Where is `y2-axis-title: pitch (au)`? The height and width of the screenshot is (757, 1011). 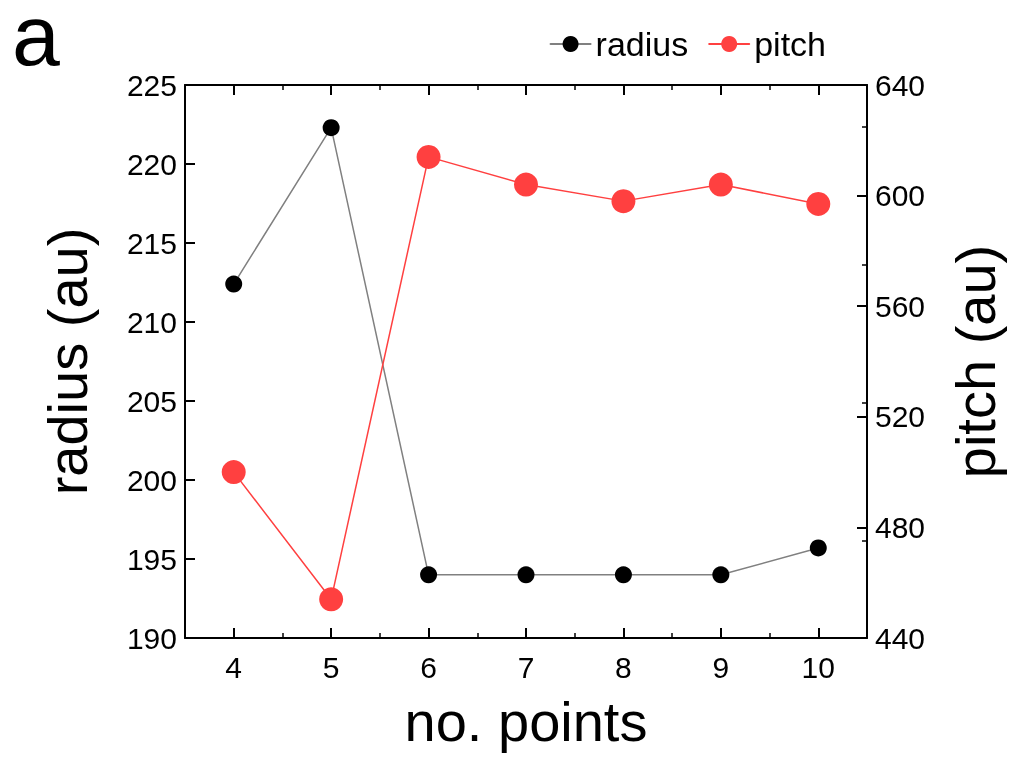
y2-axis-title: pitch (au) is located at coordinates (975, 361).